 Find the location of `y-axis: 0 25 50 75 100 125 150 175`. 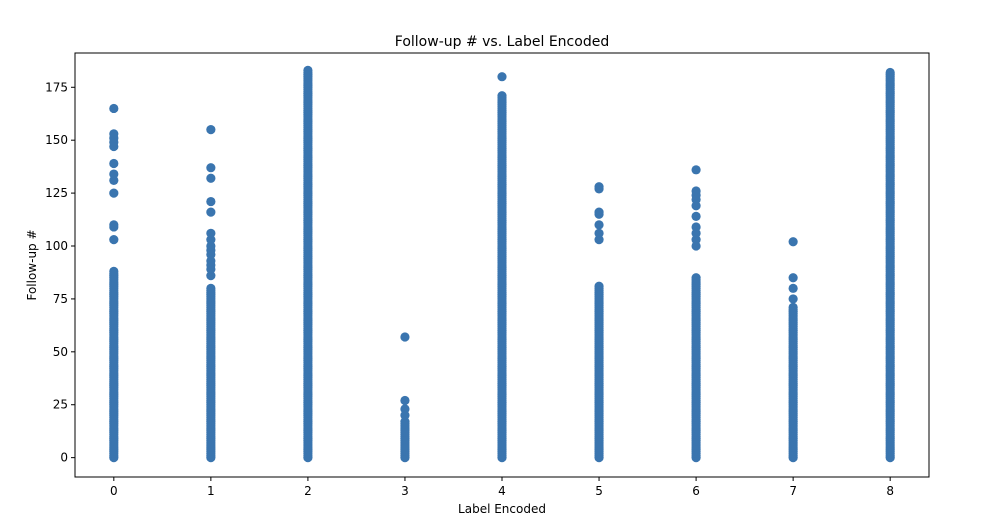

y-axis: 0 25 50 75 100 125 150 175 is located at coordinates (60, 272).